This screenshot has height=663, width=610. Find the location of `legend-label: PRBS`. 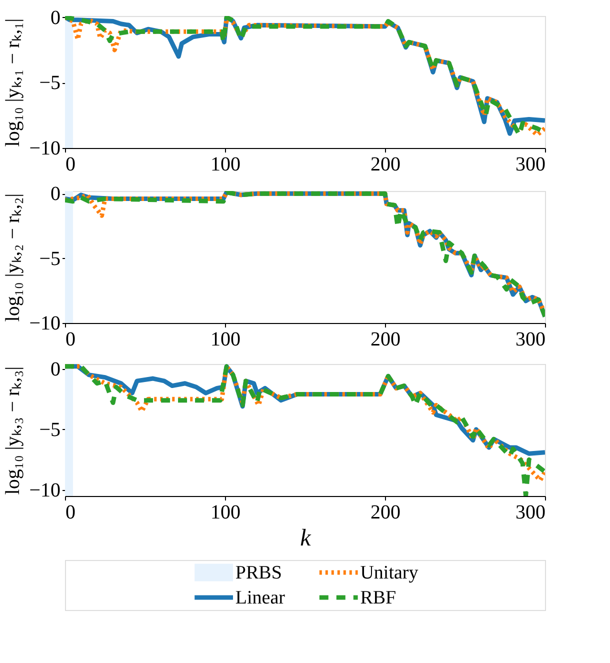

legend-label: PRBS is located at coordinates (258, 573).